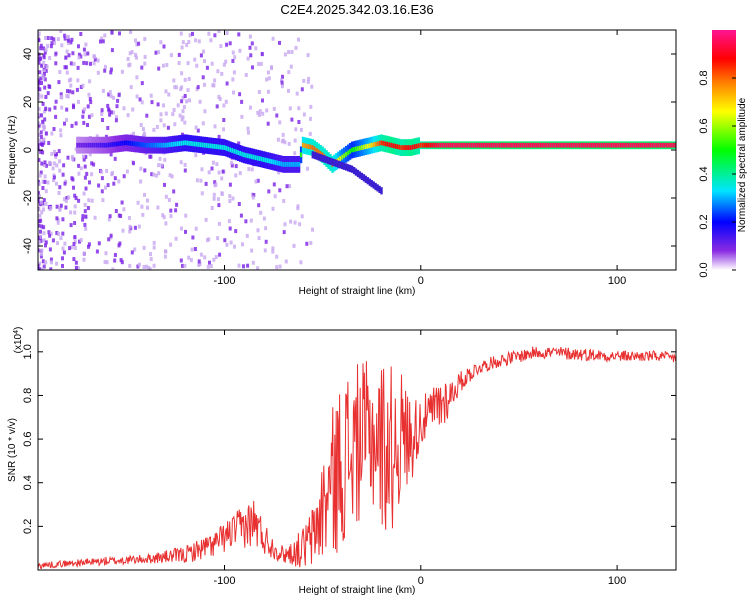 The image size is (750, 600). What do you see at coordinates (704, 77) in the screenshot?
I see `colorbar-tick-label: 0.8` at bounding box center [704, 77].